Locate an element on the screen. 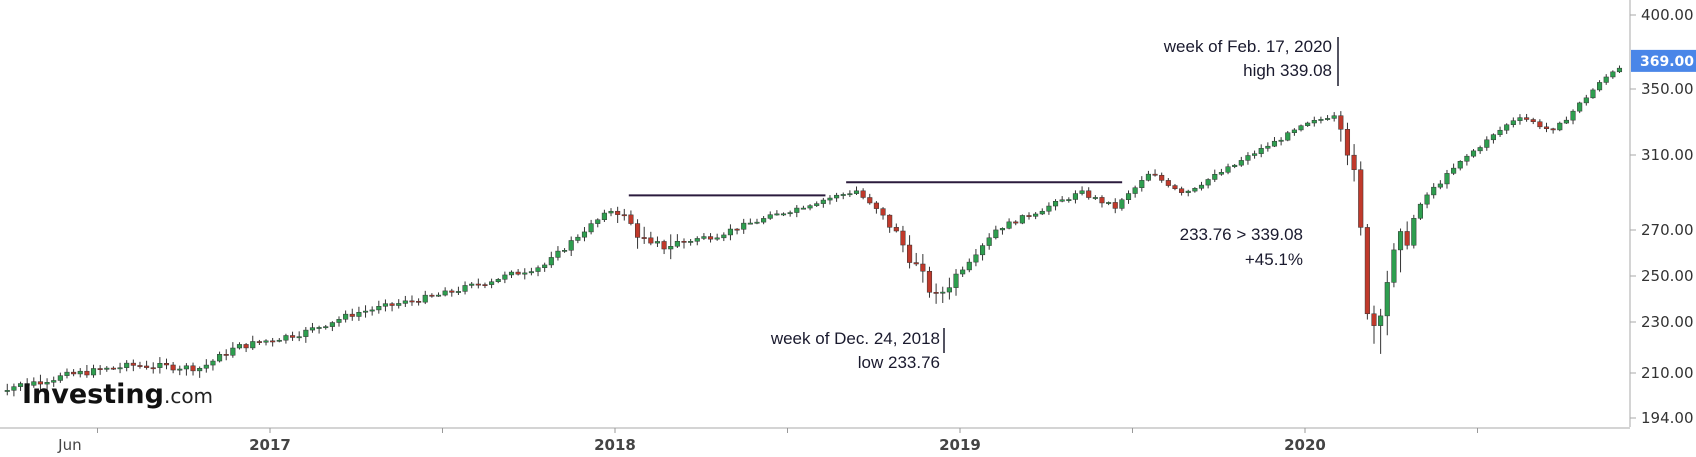  current-price-badge: 369.00 is located at coordinates (1663, 60).